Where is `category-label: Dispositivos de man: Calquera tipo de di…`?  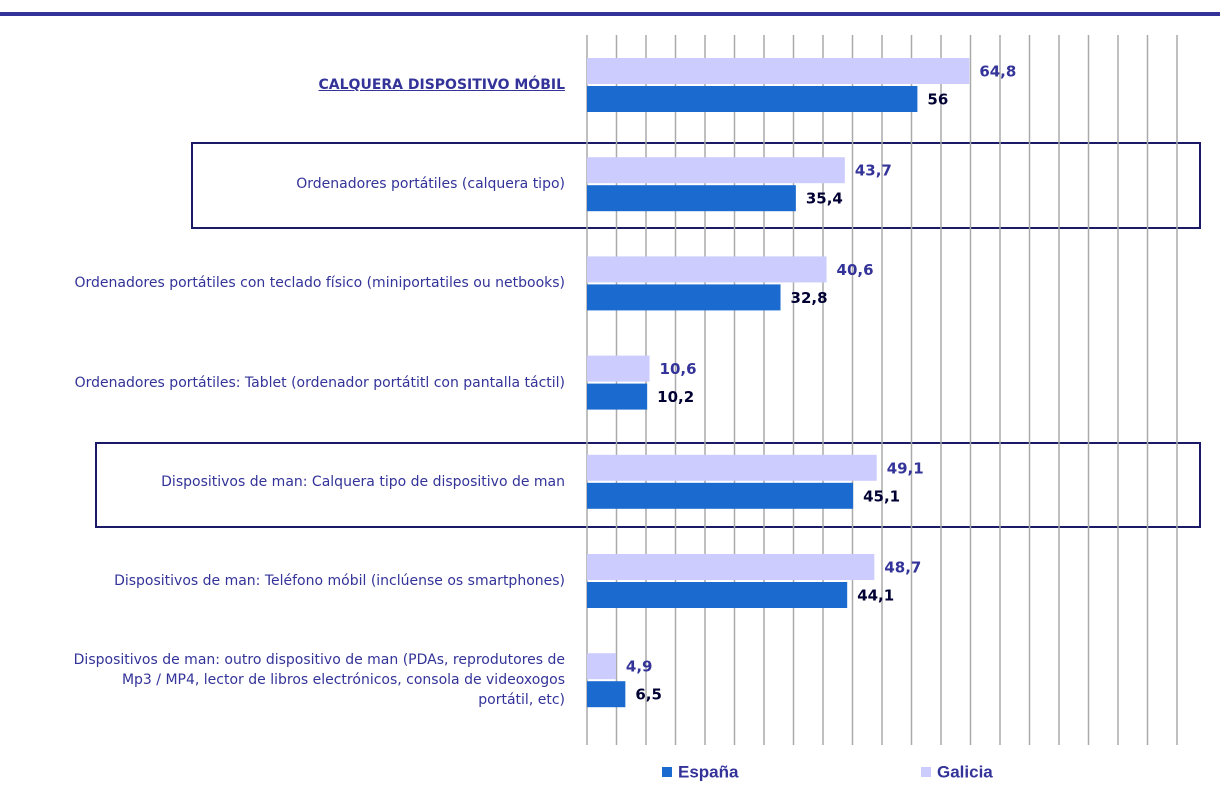
category-label: Dispositivos de man: Calquera tipo de di… is located at coordinates (363, 481).